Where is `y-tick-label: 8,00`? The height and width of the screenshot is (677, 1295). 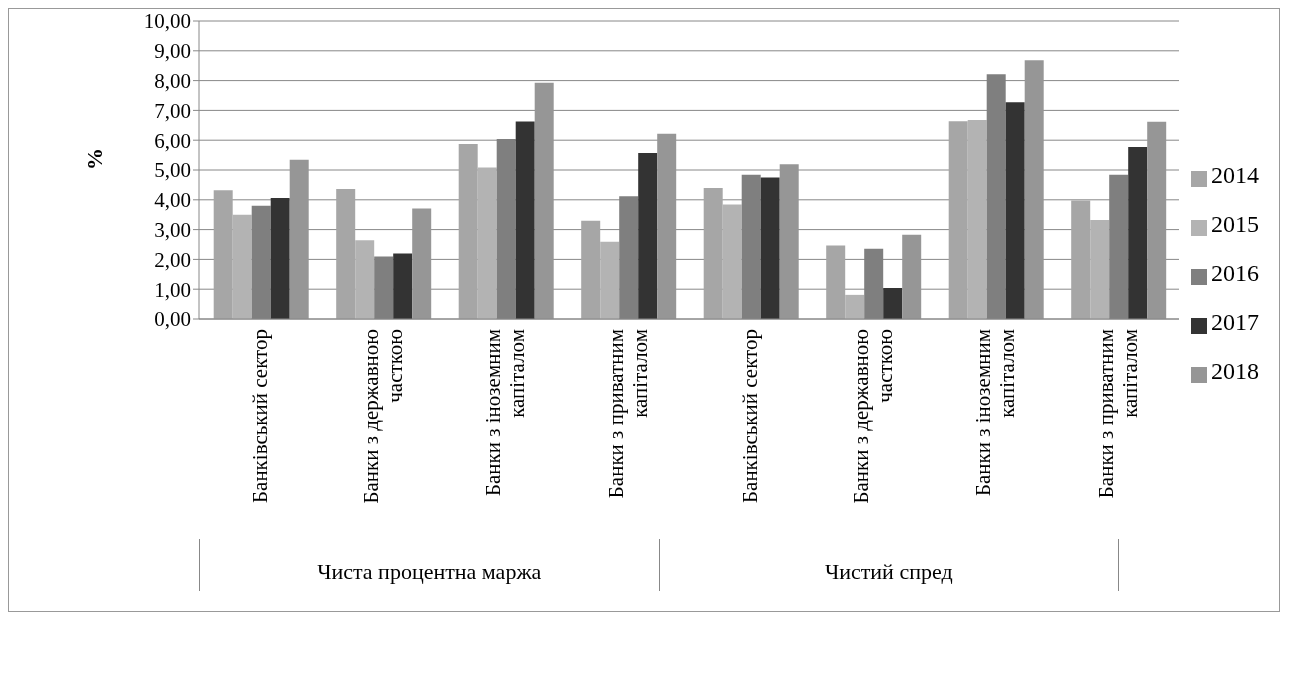 y-tick-label: 8,00 is located at coordinates (172, 81).